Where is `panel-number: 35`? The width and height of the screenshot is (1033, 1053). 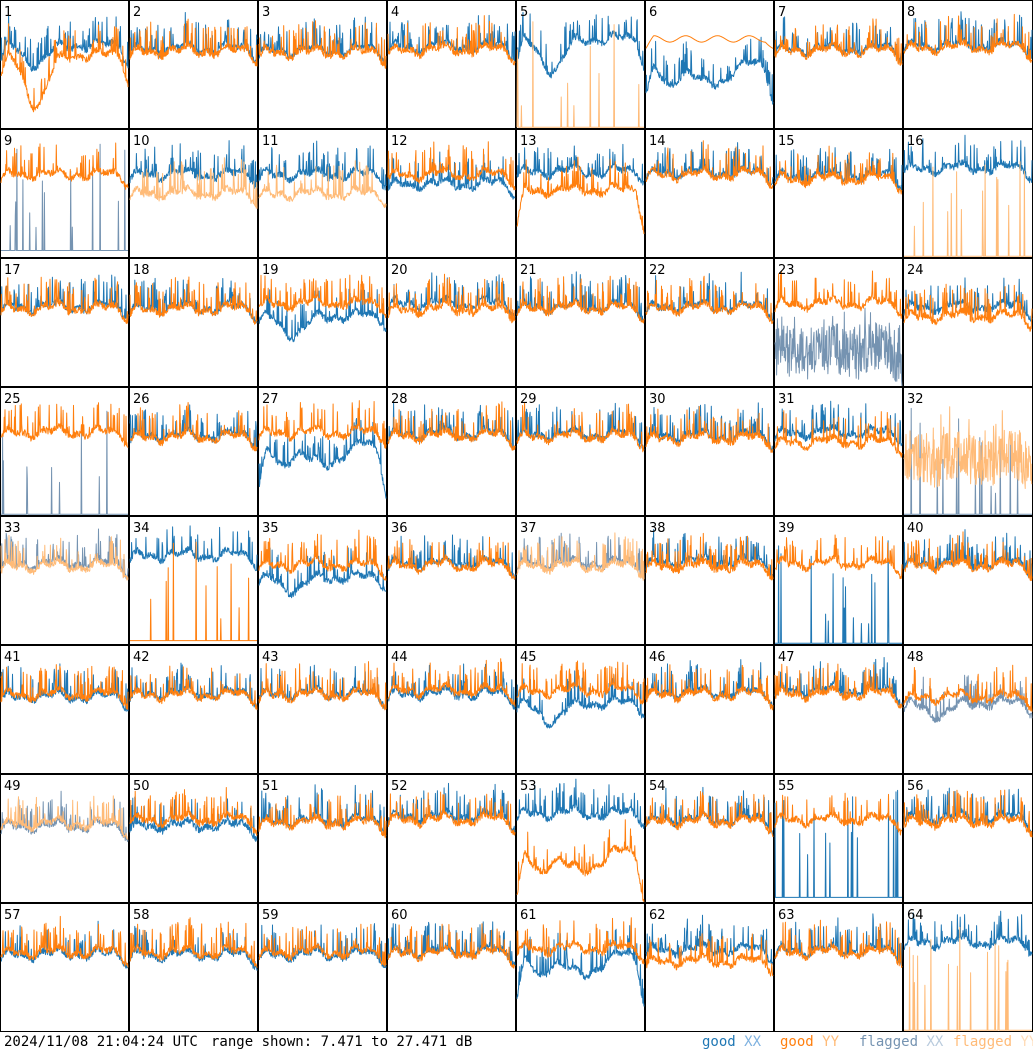
panel-number: 35 is located at coordinates (270, 528).